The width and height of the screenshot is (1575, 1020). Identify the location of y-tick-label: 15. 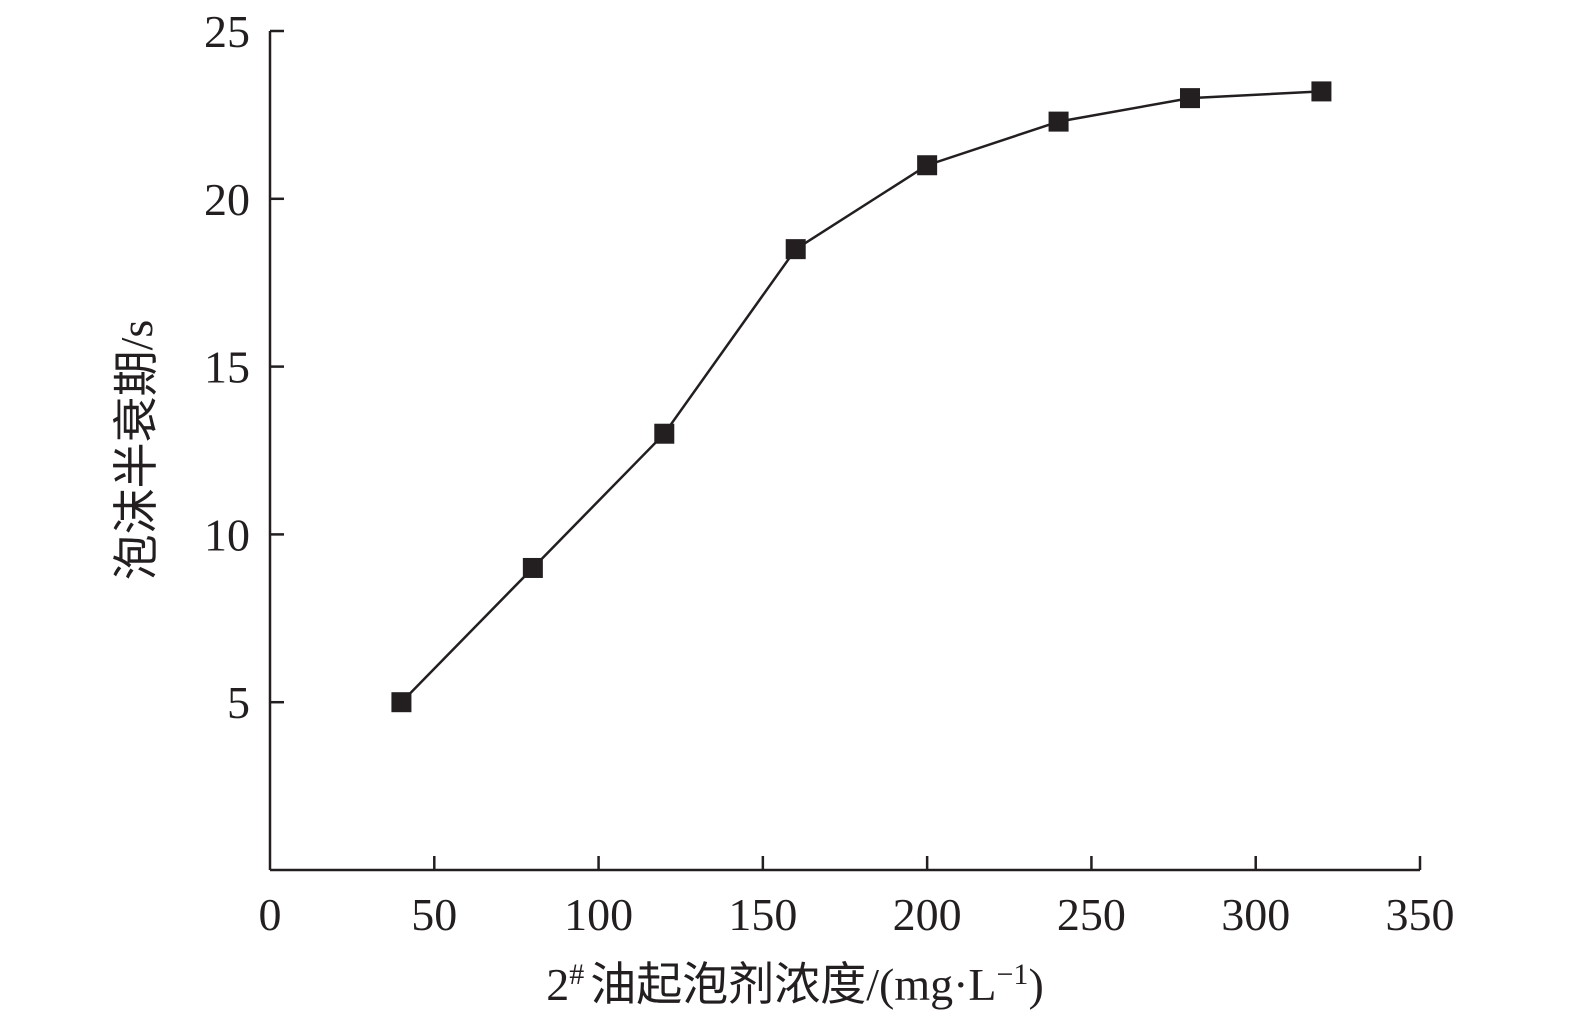
(227, 367).